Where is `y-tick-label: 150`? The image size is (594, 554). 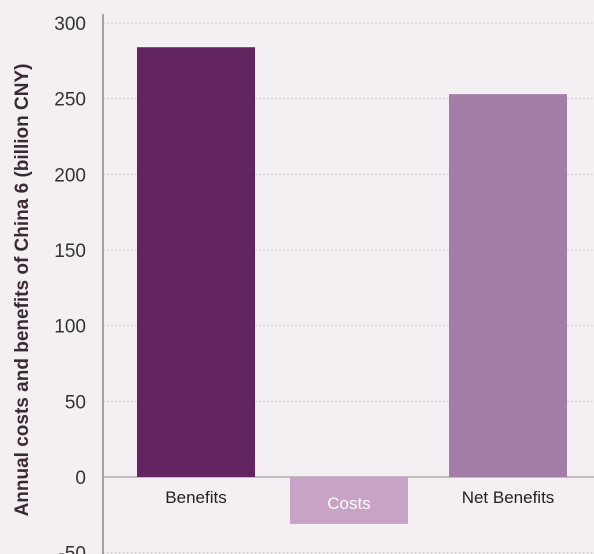 y-tick-label: 150 is located at coordinates (70, 251).